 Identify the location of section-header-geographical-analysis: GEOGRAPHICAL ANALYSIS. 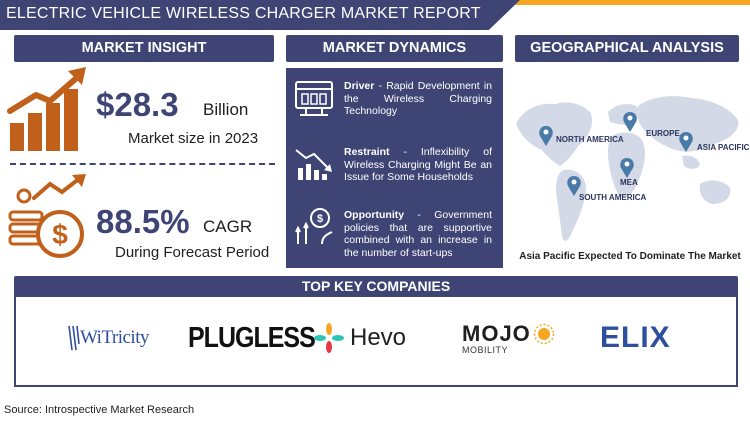
(627, 48).